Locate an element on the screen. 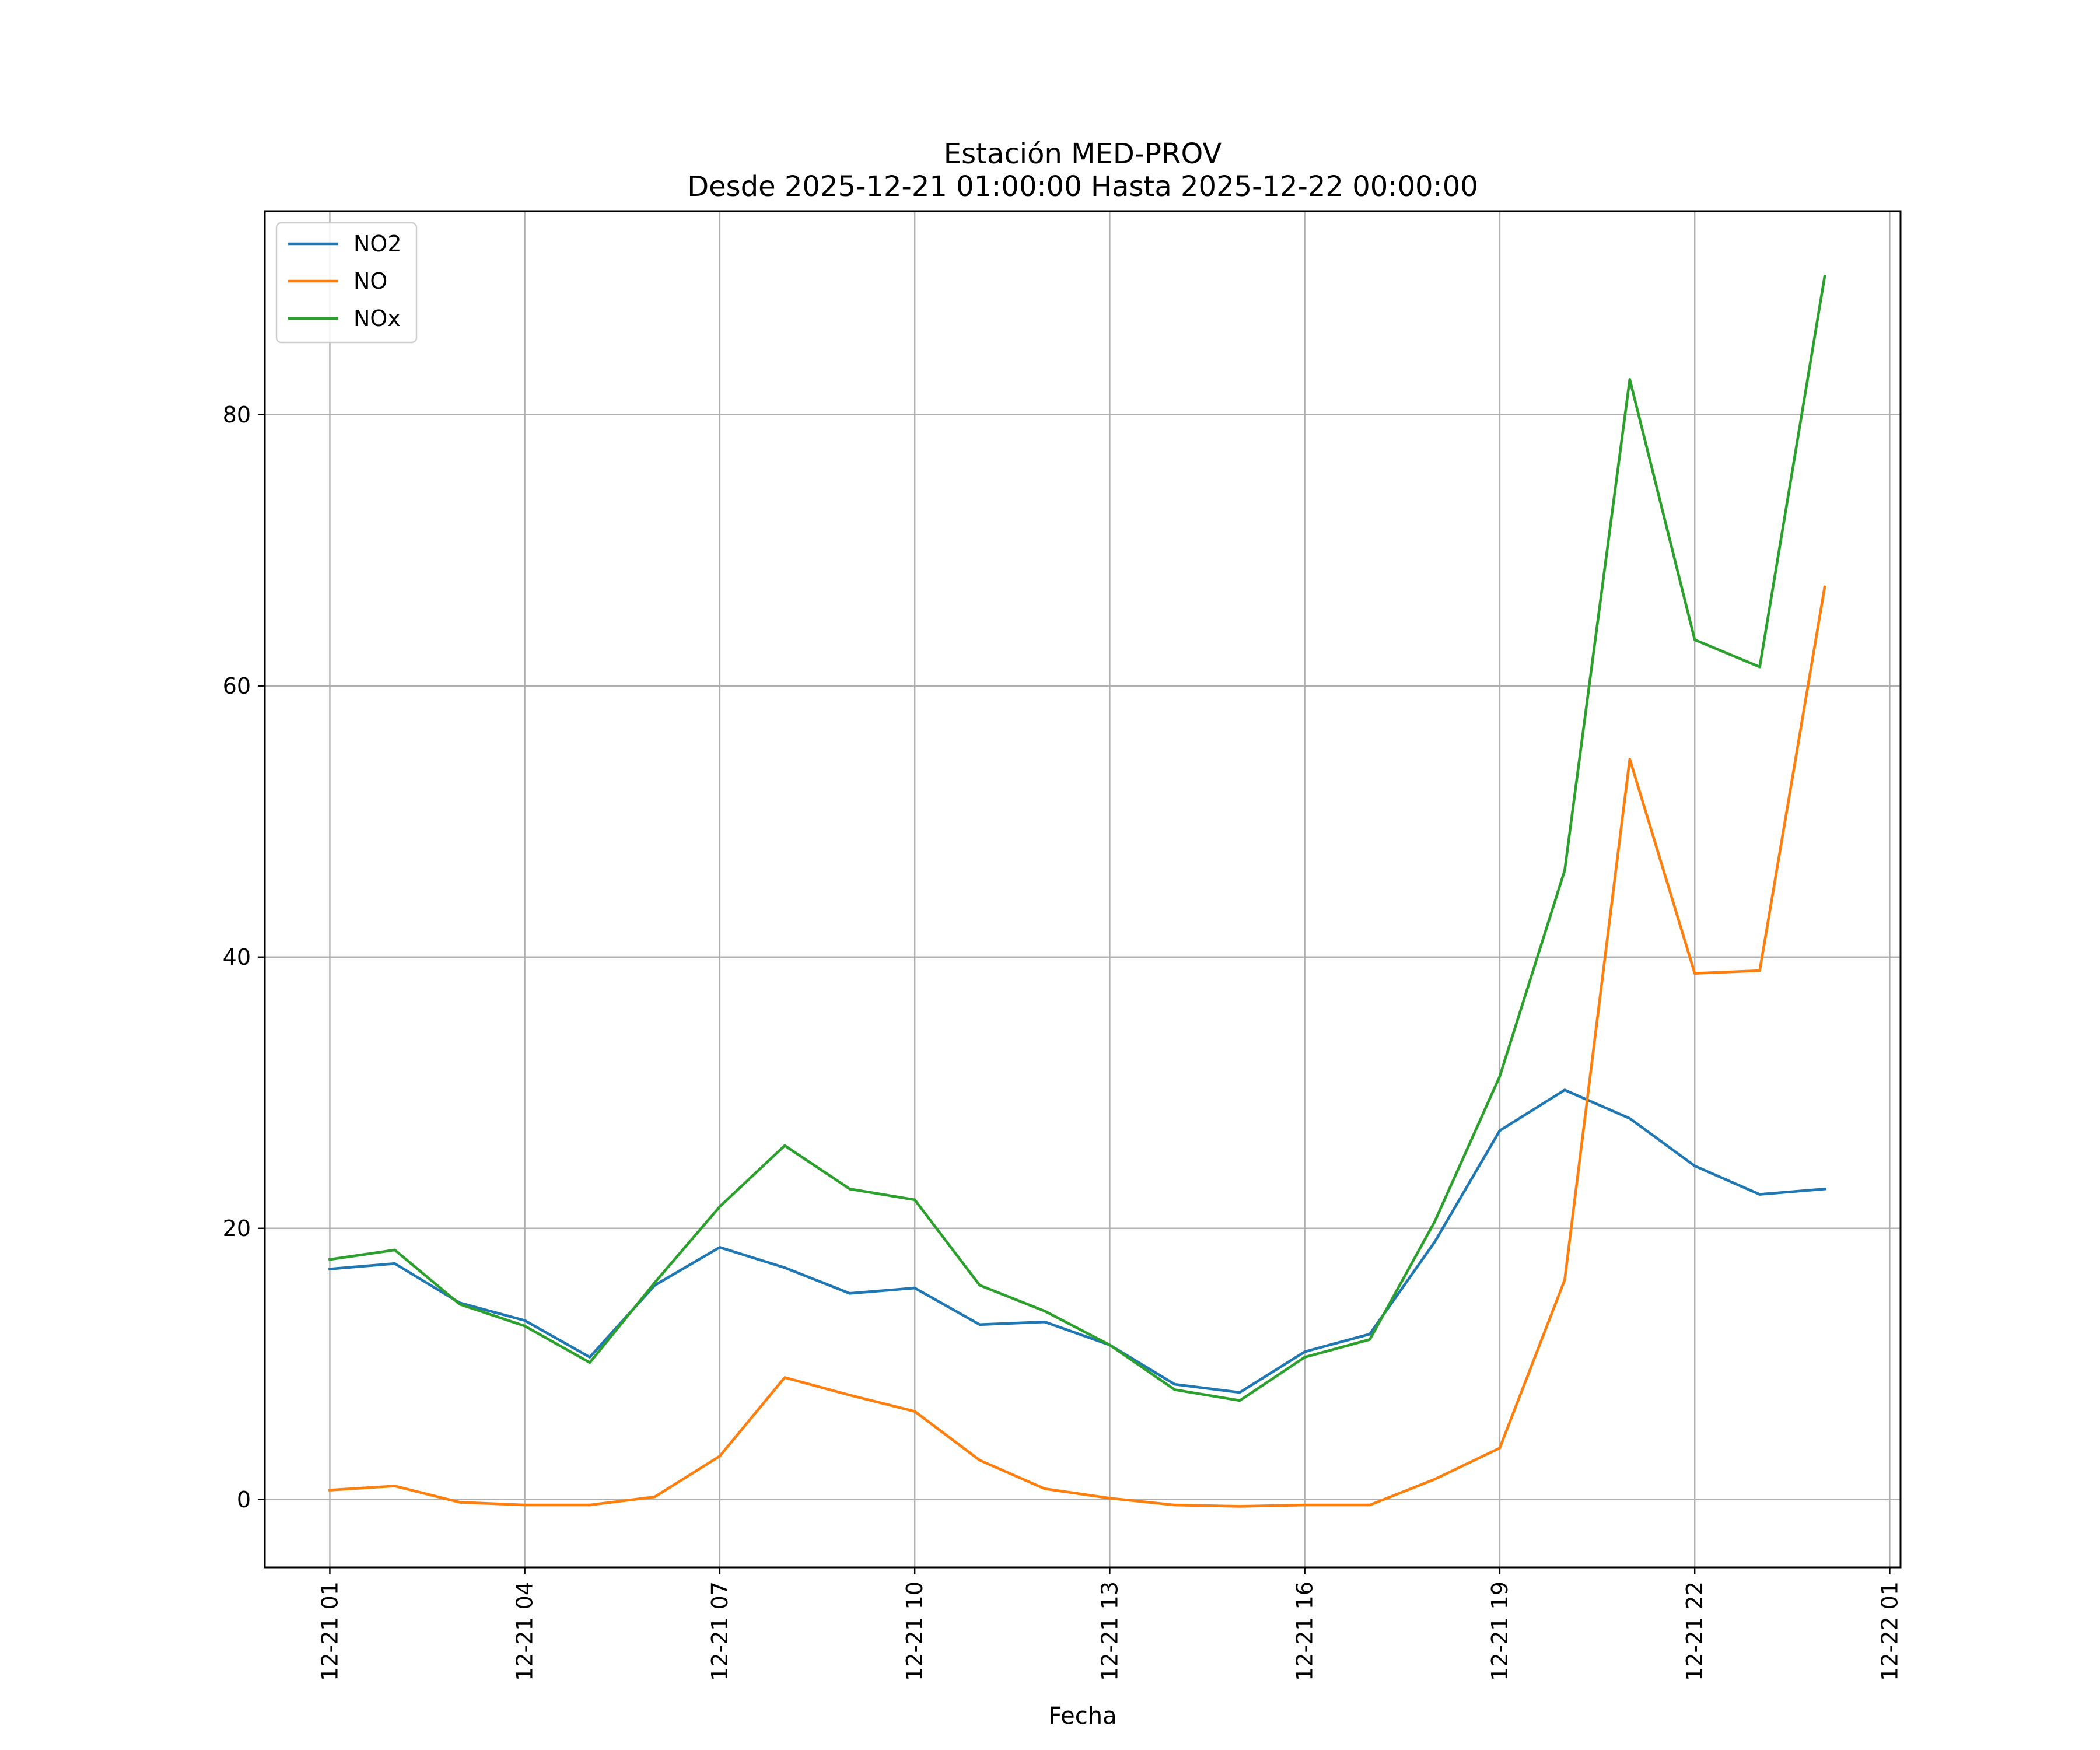 This screenshot has height=1750, width=2100. legend-label-no: NO is located at coordinates (370, 281).